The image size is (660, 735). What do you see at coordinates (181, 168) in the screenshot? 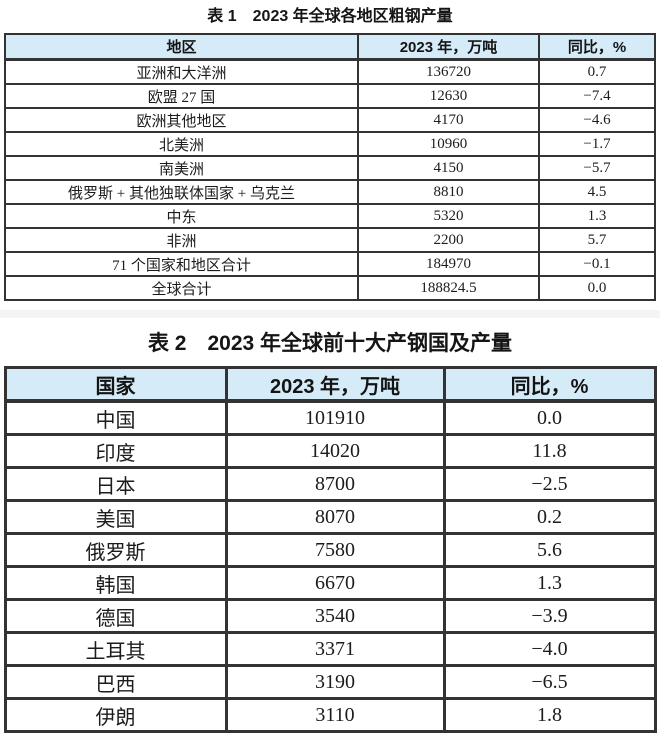
I see `table-cell: 南美洲` at bounding box center [181, 168].